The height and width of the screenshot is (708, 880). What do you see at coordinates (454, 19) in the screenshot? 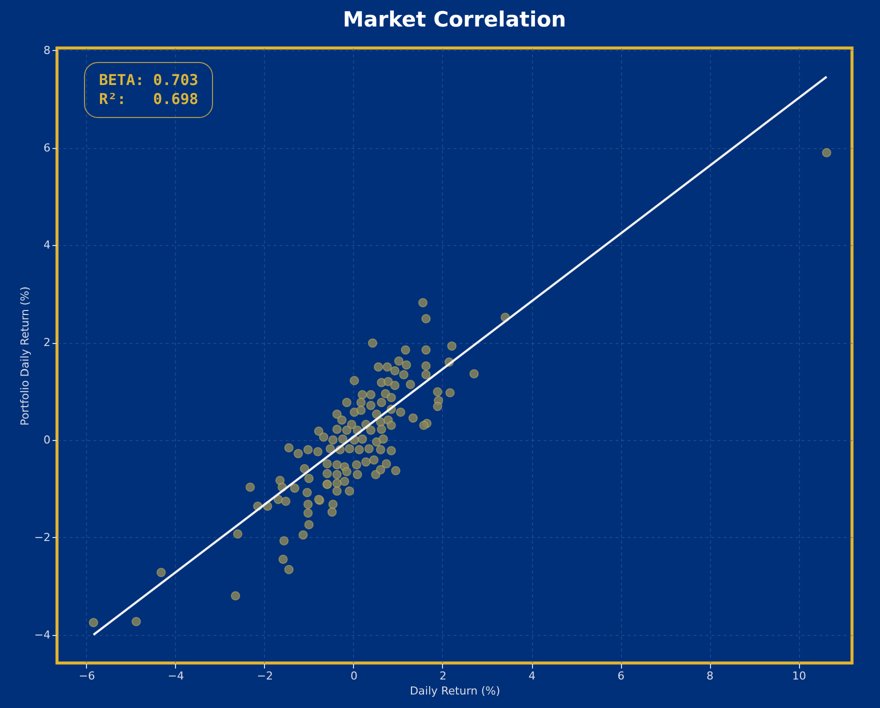
I see `chart-title: Market Correlation` at bounding box center [454, 19].